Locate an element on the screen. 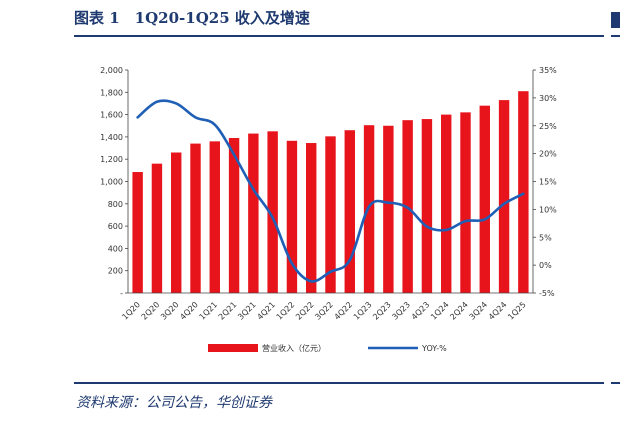 The image size is (620, 423). left-tick-label: 1,600 is located at coordinates (111, 115).